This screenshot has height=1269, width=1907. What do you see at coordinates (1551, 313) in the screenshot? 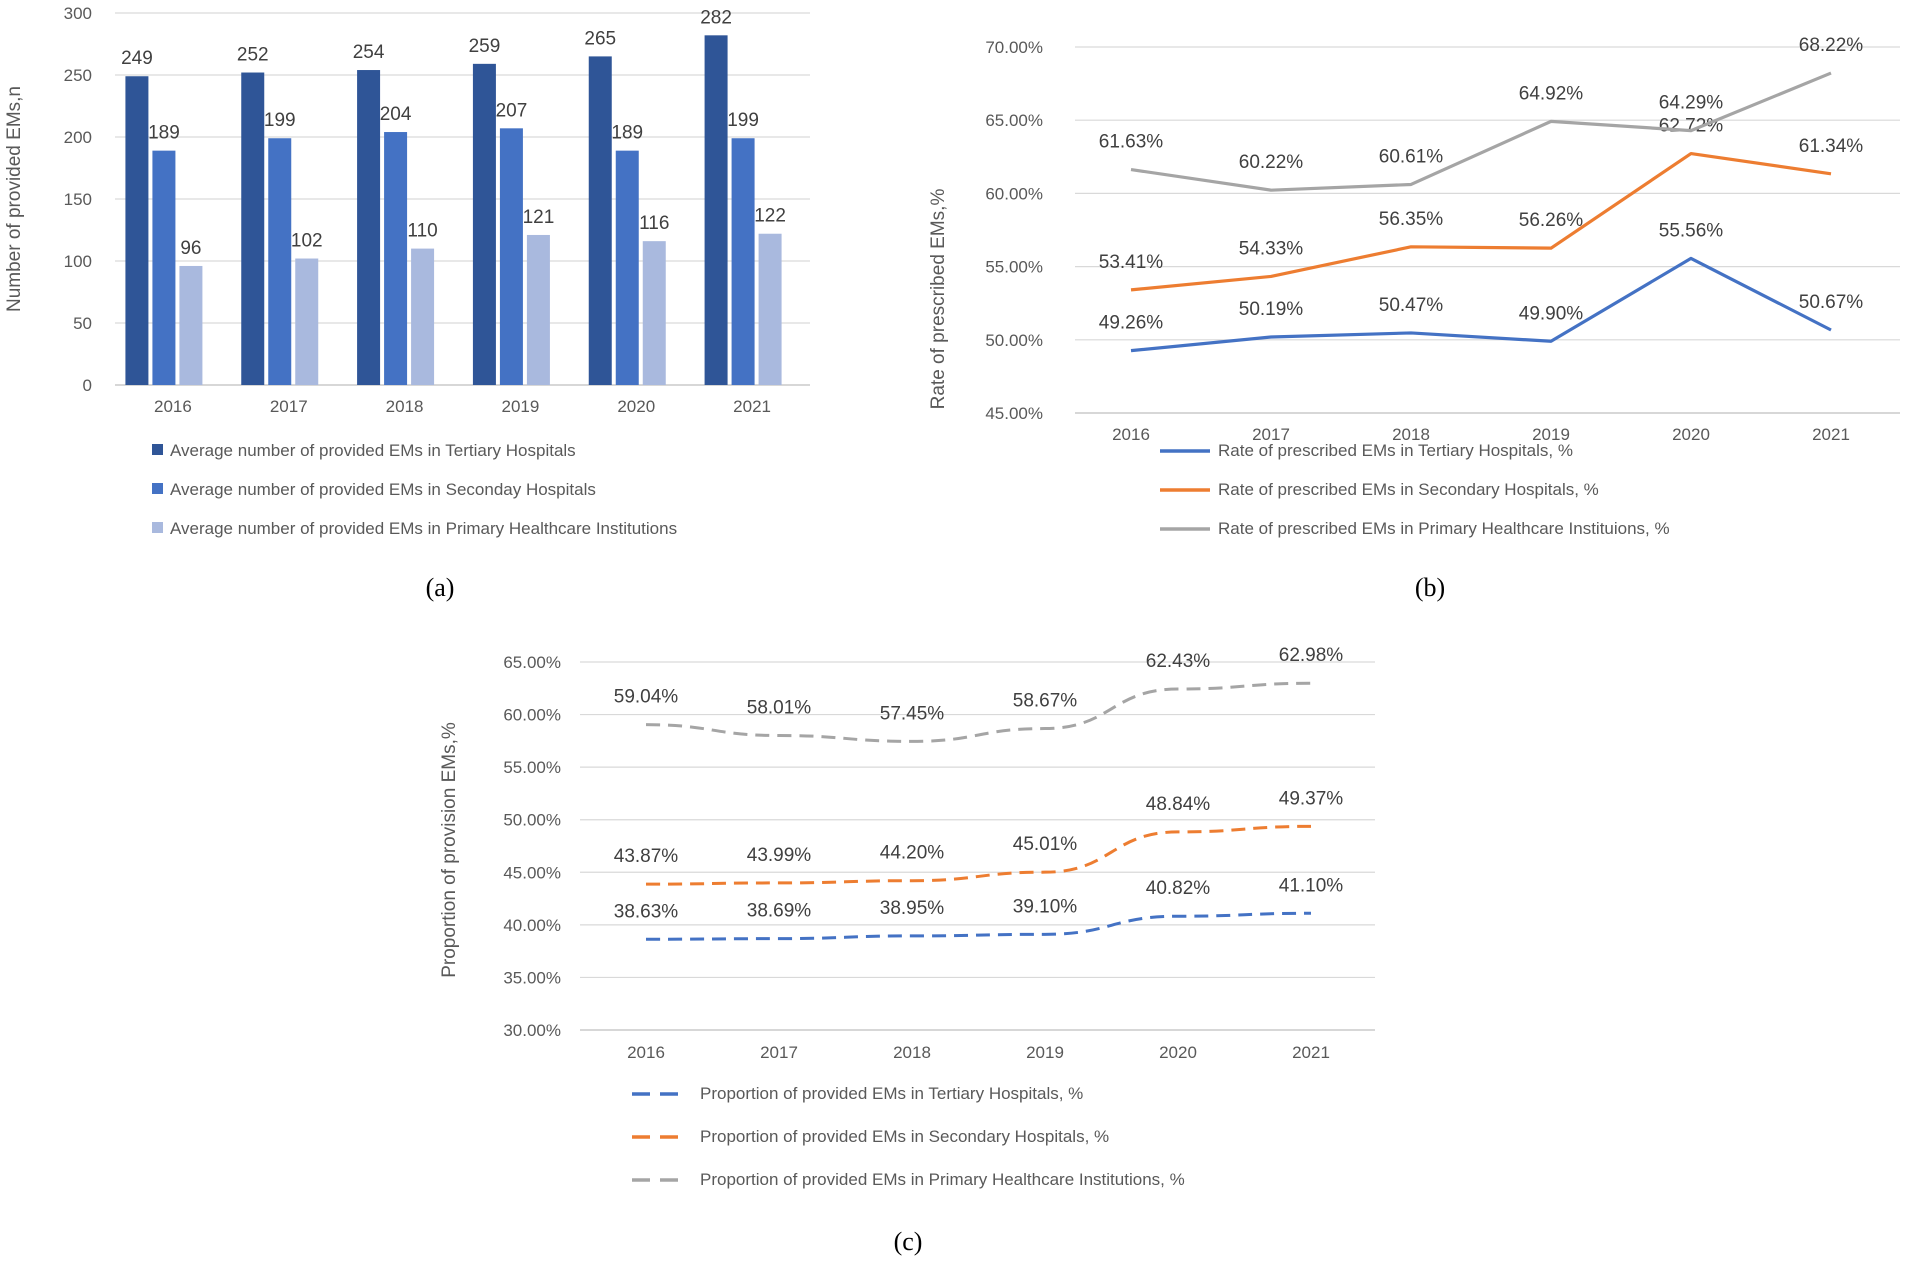
I see `data-label: 49.90%` at bounding box center [1551, 313].